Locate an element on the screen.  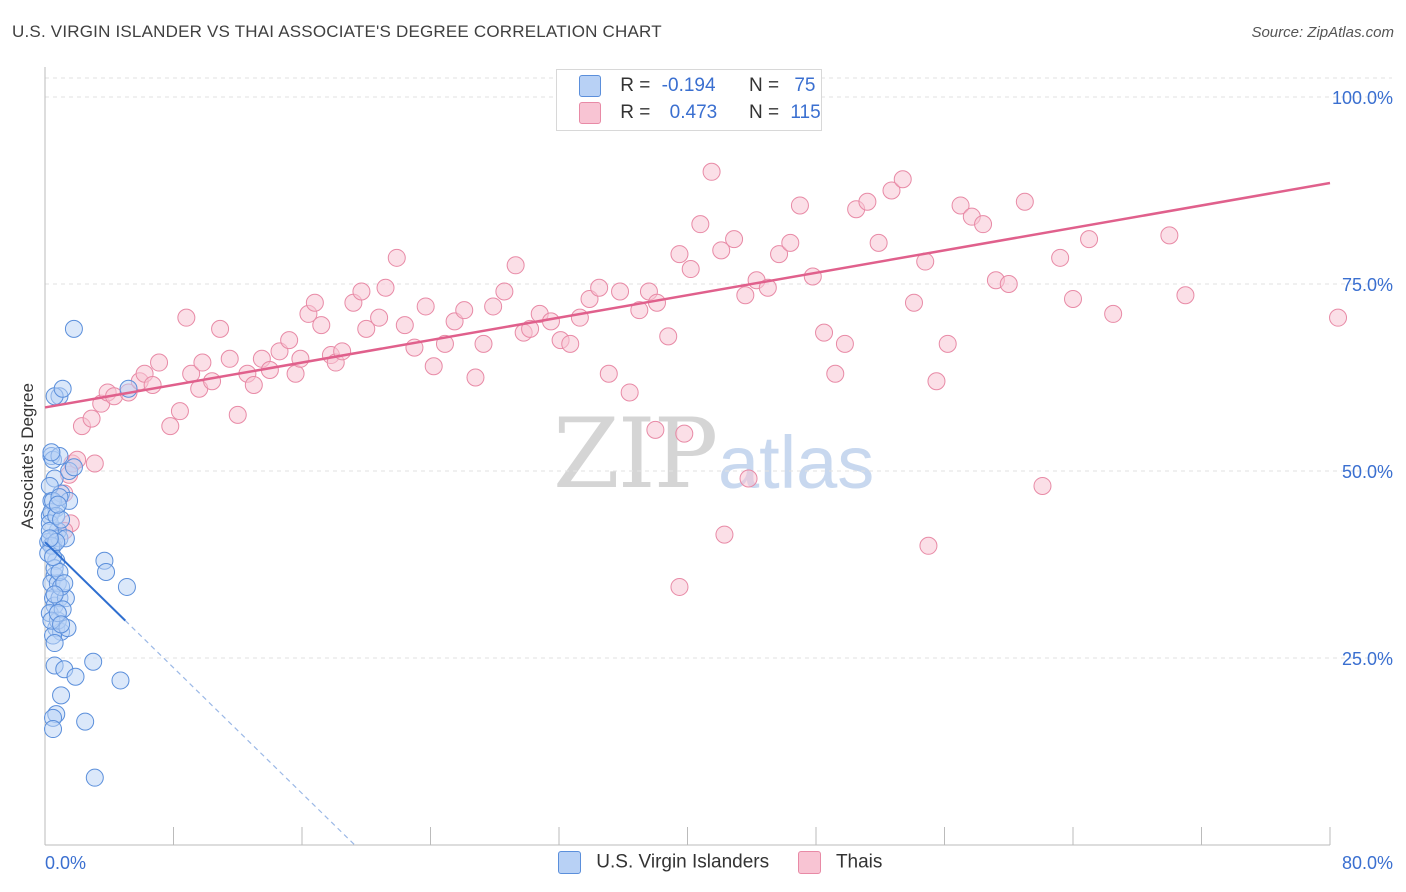
legend-row-virgin-islanders: R = -0.194 N = 75 is located at coordinates (697, 87).